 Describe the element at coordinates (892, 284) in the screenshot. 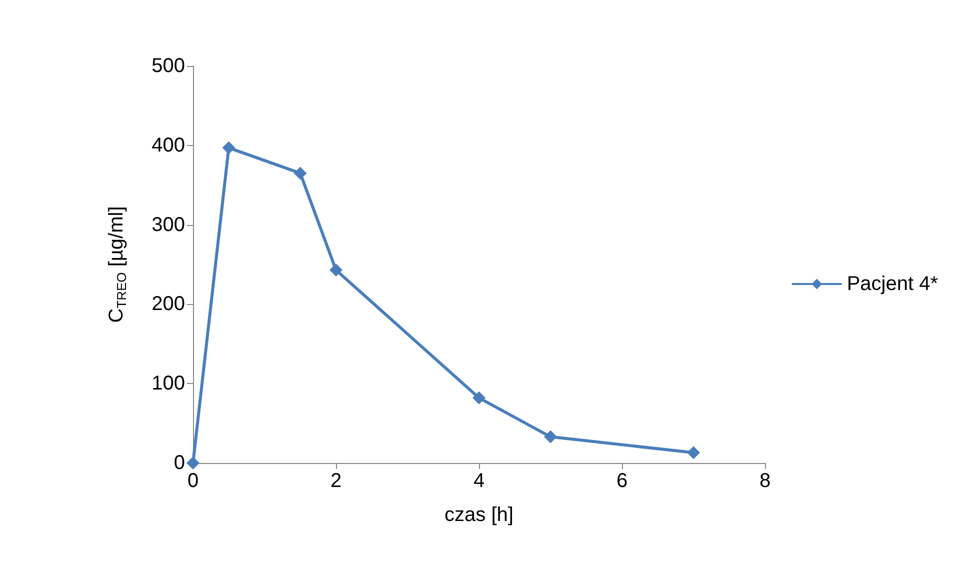

I see `legend-label: Pacjent 4*` at that location.